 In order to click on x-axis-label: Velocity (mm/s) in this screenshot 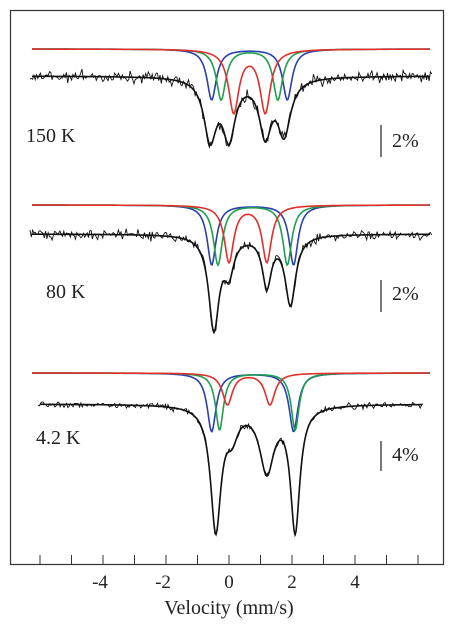, I will do `click(228, 608)`.